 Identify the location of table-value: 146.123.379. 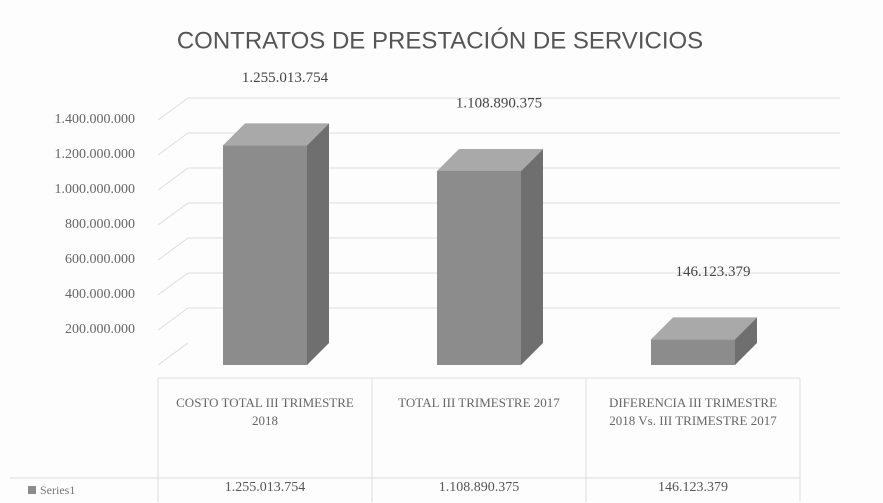
(693, 487).